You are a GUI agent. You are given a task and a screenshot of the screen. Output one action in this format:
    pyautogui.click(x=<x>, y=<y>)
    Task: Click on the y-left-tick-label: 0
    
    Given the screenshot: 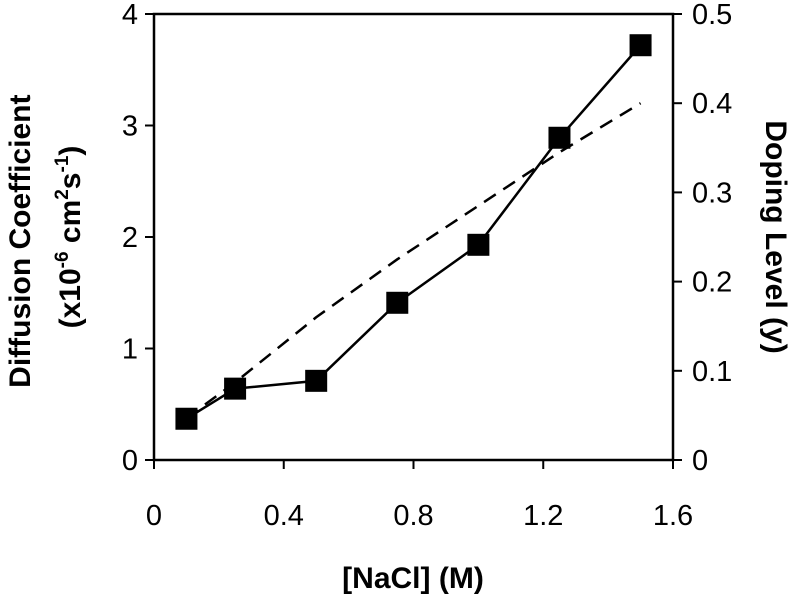 What is the action you would take?
    pyautogui.click(x=130, y=461)
    